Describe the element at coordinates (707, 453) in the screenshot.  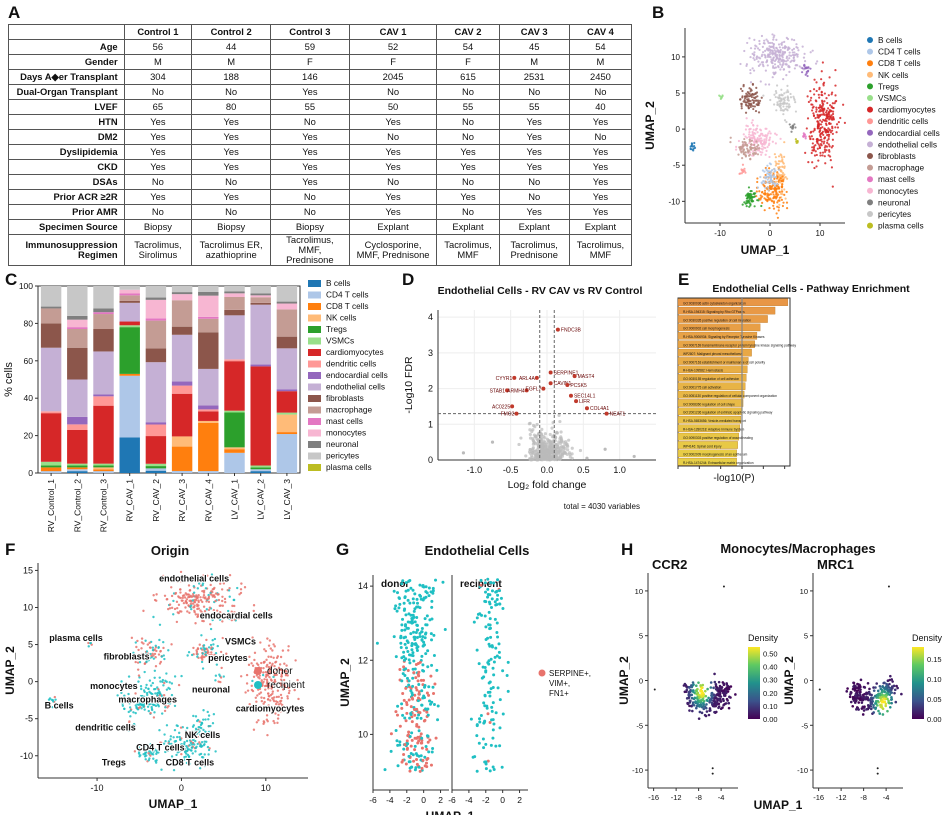
I see `pathway-bar` at that location.